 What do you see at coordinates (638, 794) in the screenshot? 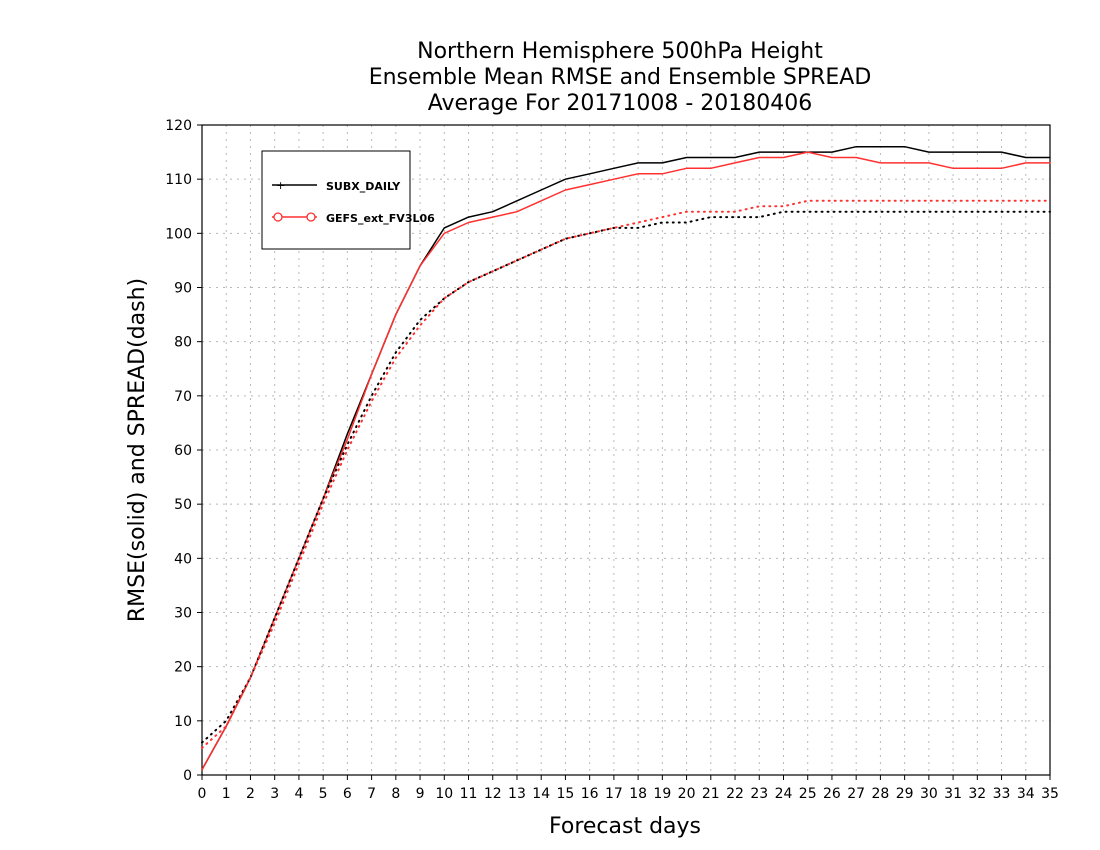
I see `x-tick-label: 18` at bounding box center [638, 794].